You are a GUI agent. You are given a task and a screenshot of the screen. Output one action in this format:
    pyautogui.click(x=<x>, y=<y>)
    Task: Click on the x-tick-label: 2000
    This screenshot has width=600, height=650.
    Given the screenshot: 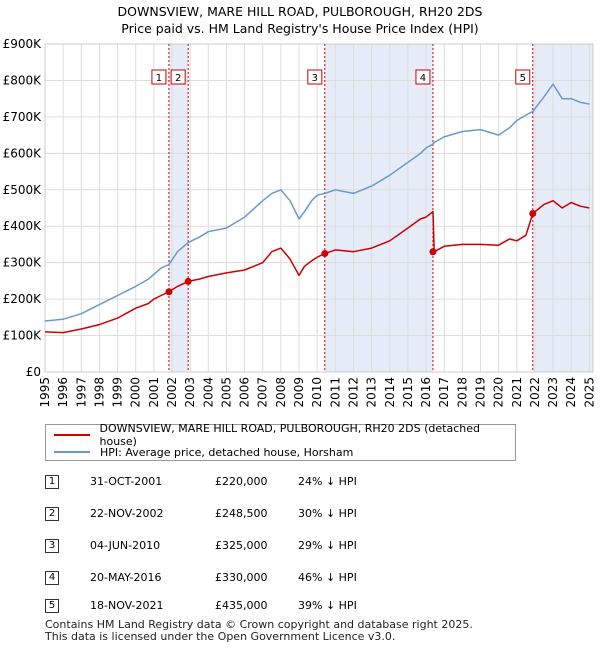 What is the action you would take?
    pyautogui.click(x=136, y=392)
    